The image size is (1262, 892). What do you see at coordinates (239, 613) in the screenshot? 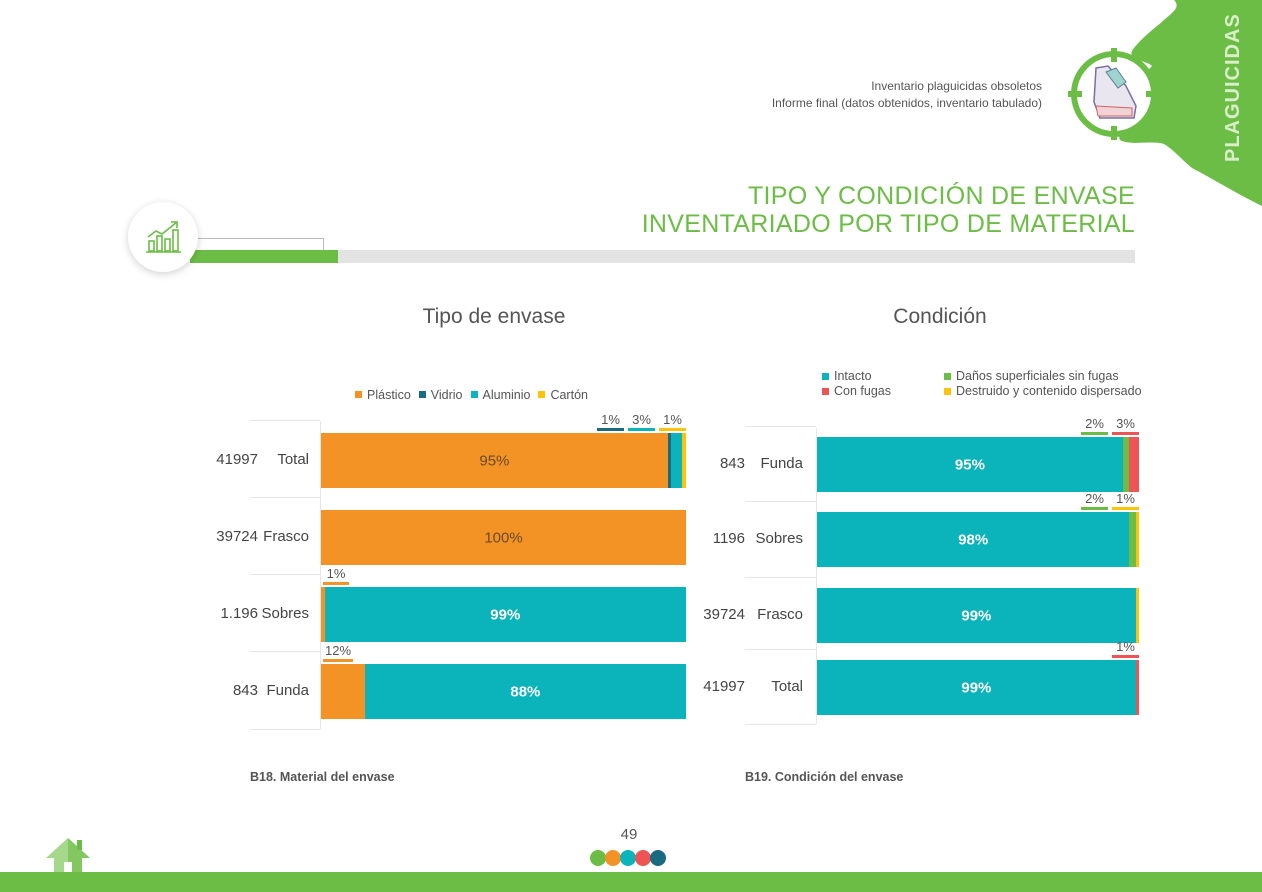
I see `row-count-sobres: 1.196` at bounding box center [239, 613].